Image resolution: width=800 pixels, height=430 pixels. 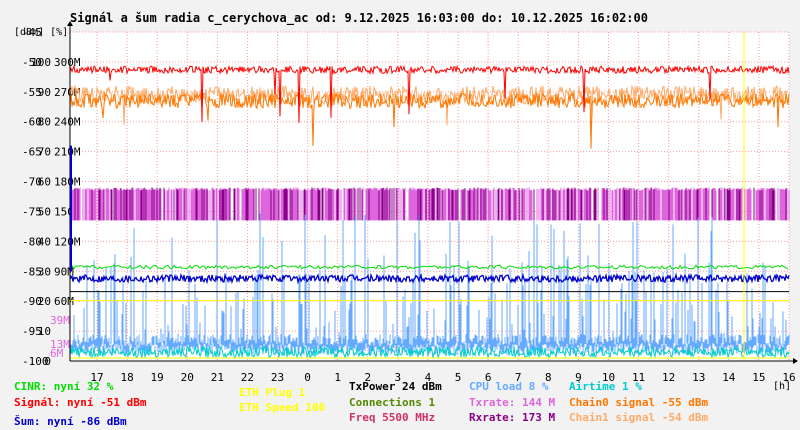 I want to click on y-tick-pct: 40, so click(x=44, y=241).